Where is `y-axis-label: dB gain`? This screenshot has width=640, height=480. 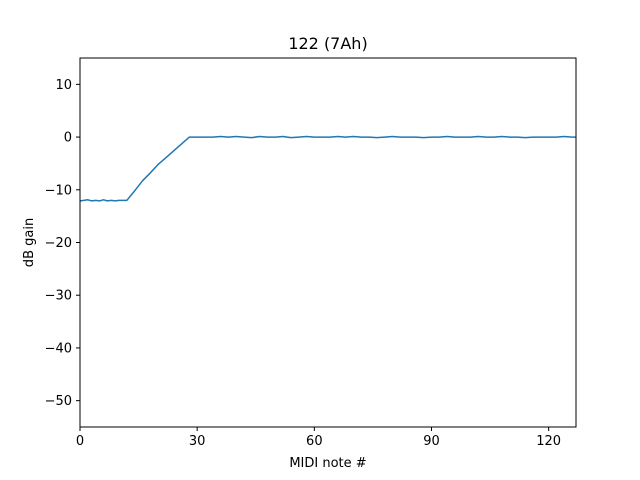
y-axis-label: dB gain is located at coordinates (29, 242).